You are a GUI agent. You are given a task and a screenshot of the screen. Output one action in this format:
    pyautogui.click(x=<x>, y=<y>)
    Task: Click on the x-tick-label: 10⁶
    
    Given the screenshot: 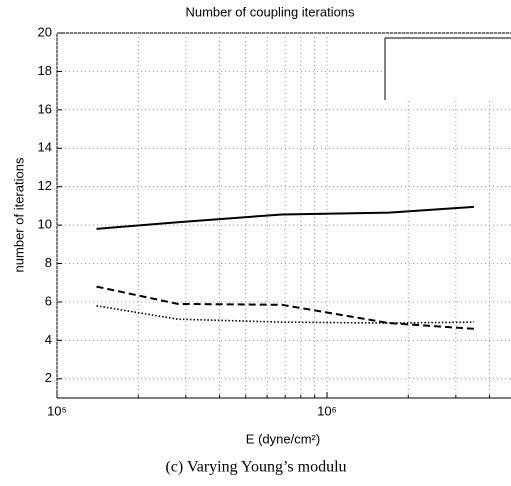 What is the action you would take?
    pyautogui.click(x=327, y=410)
    